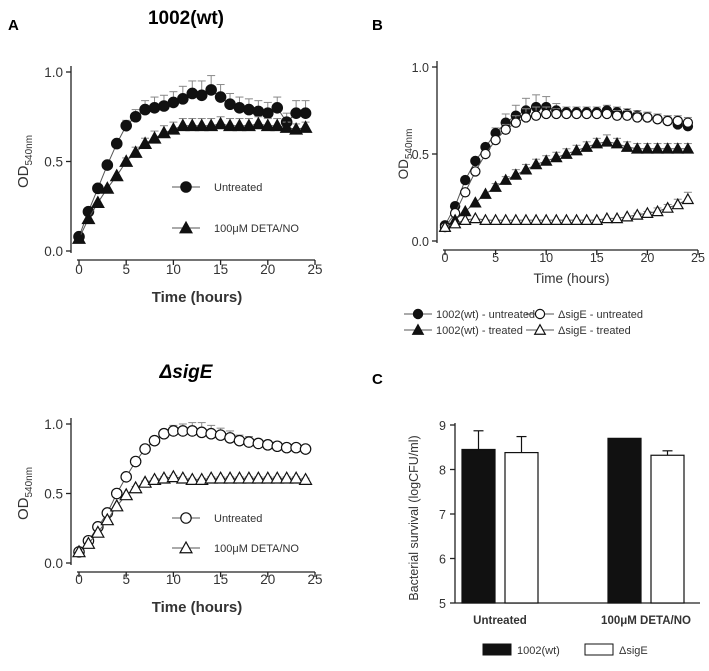 The width and height of the screenshot is (709, 671). I want to click on legend-label: 100μM DETA/NO, so click(256, 549).